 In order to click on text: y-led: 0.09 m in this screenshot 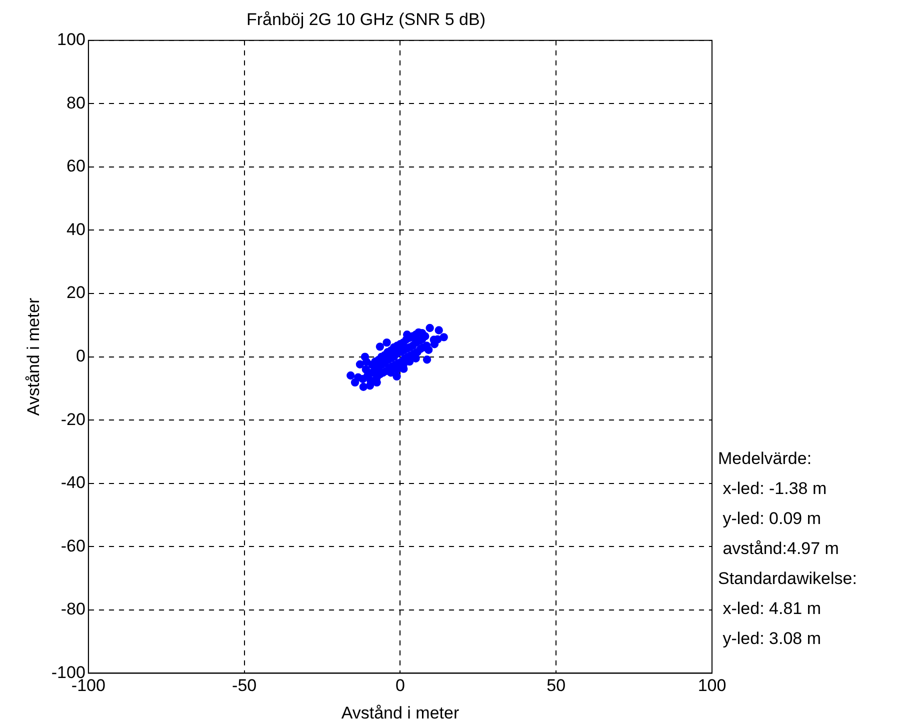, I will do `click(772, 519)`.